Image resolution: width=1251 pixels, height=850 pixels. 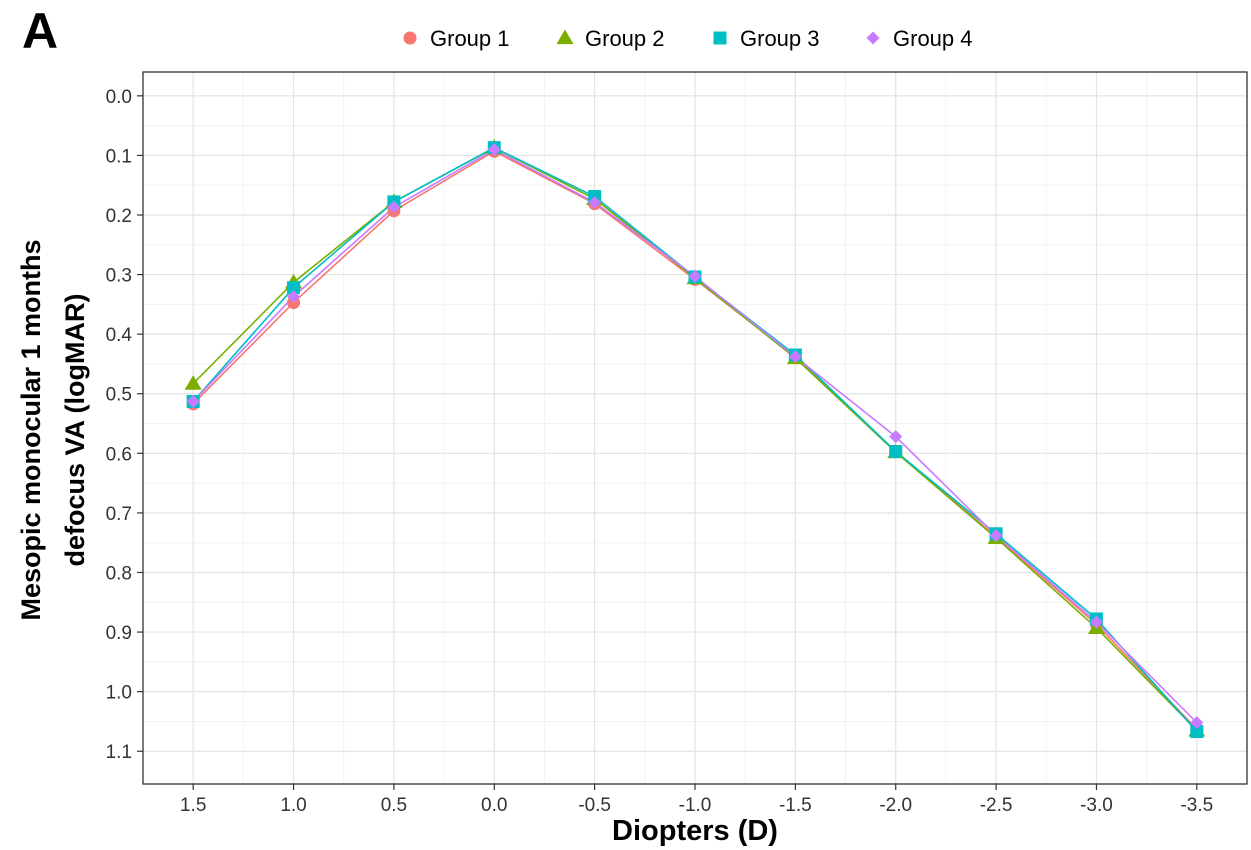 I want to click on y-axis-title-line-1: Mesopic monocular 1 months, so click(x=31, y=429).